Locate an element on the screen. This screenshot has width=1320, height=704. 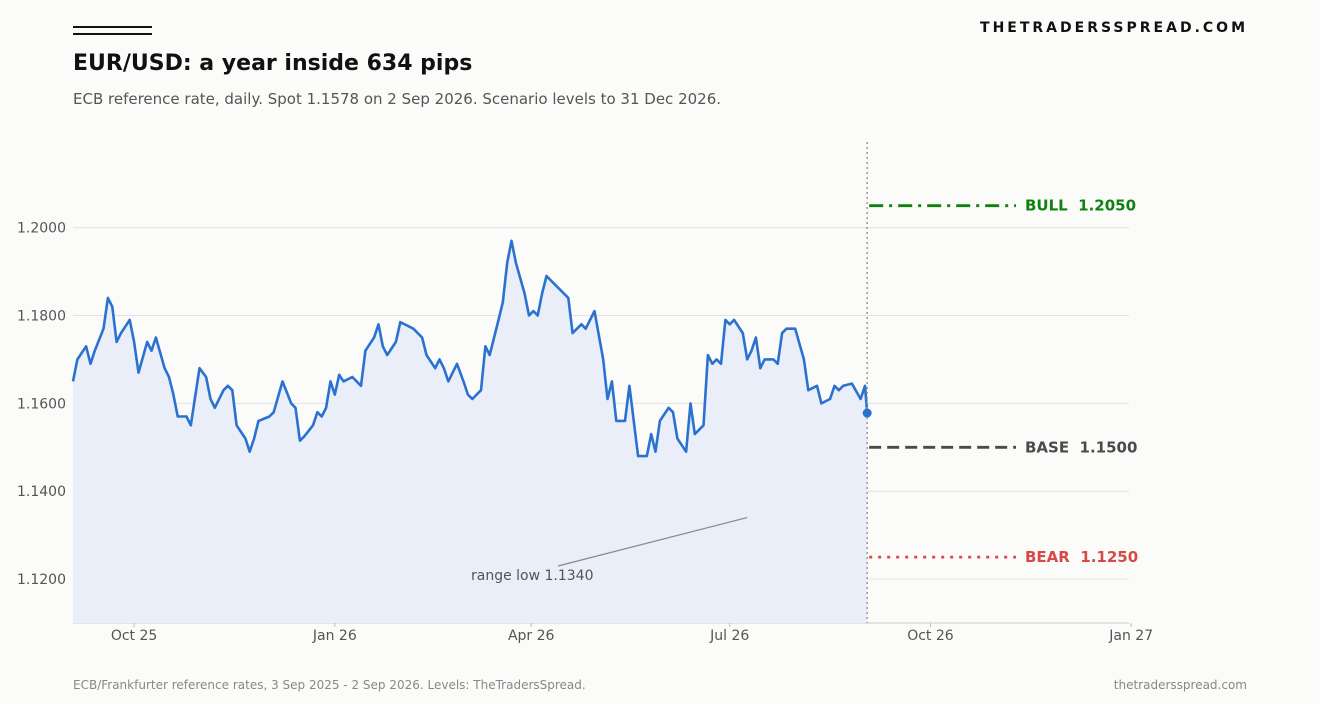
header-rule-bottom is located at coordinates (112, 34).